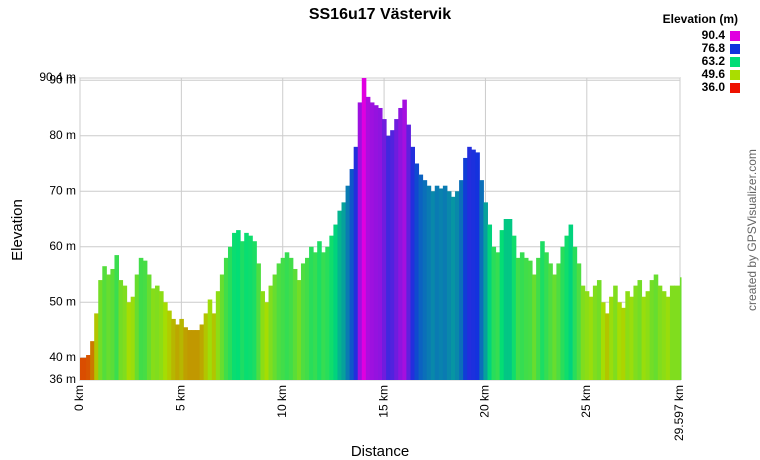 The width and height of the screenshot is (760, 460). Describe the element at coordinates (181, 398) in the screenshot. I see `x-tick-label: 5 km` at that location.